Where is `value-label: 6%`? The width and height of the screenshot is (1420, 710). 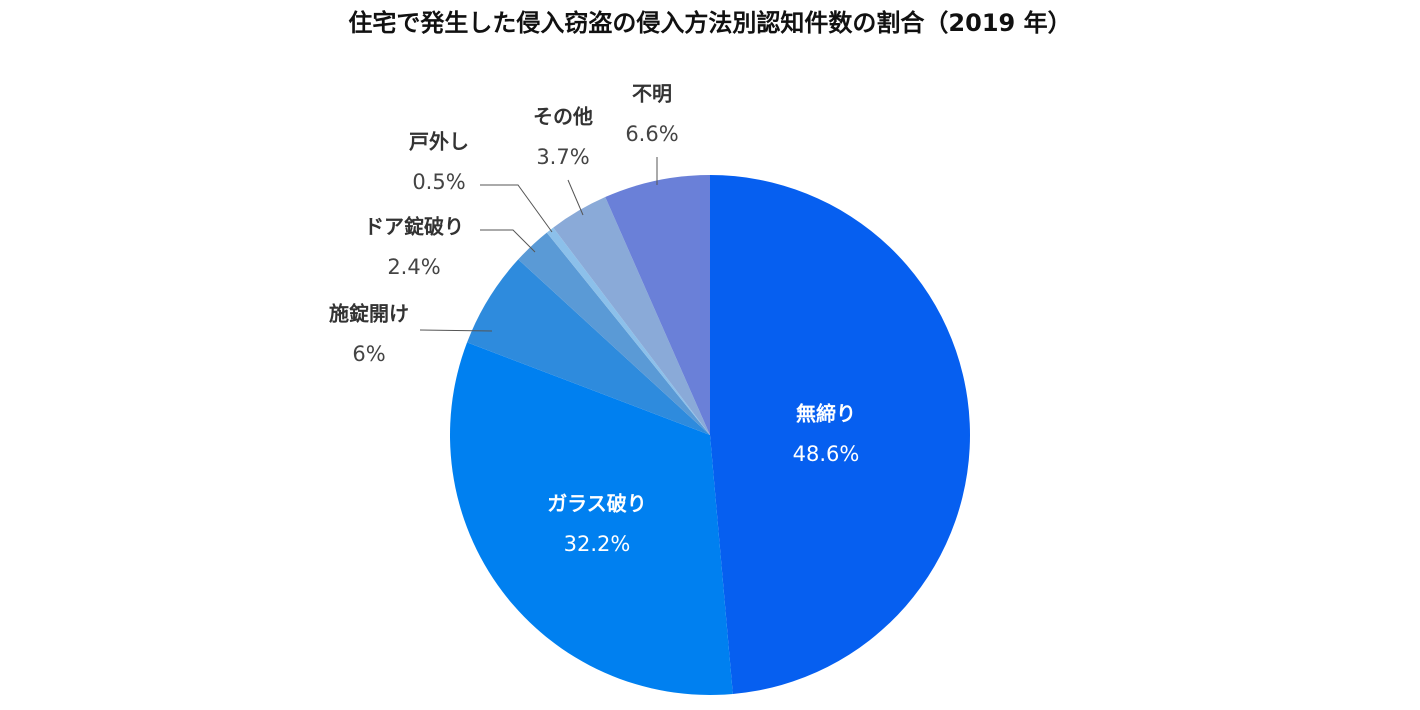
value-label: 6% is located at coordinates (368, 354).